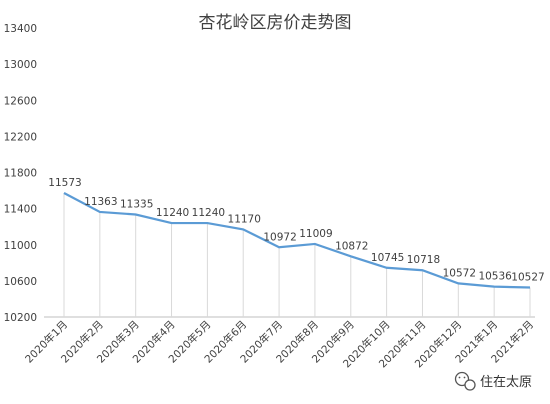  What do you see at coordinates (20, 29) in the screenshot?
I see `y-tick-label: 13400` at bounding box center [20, 29].